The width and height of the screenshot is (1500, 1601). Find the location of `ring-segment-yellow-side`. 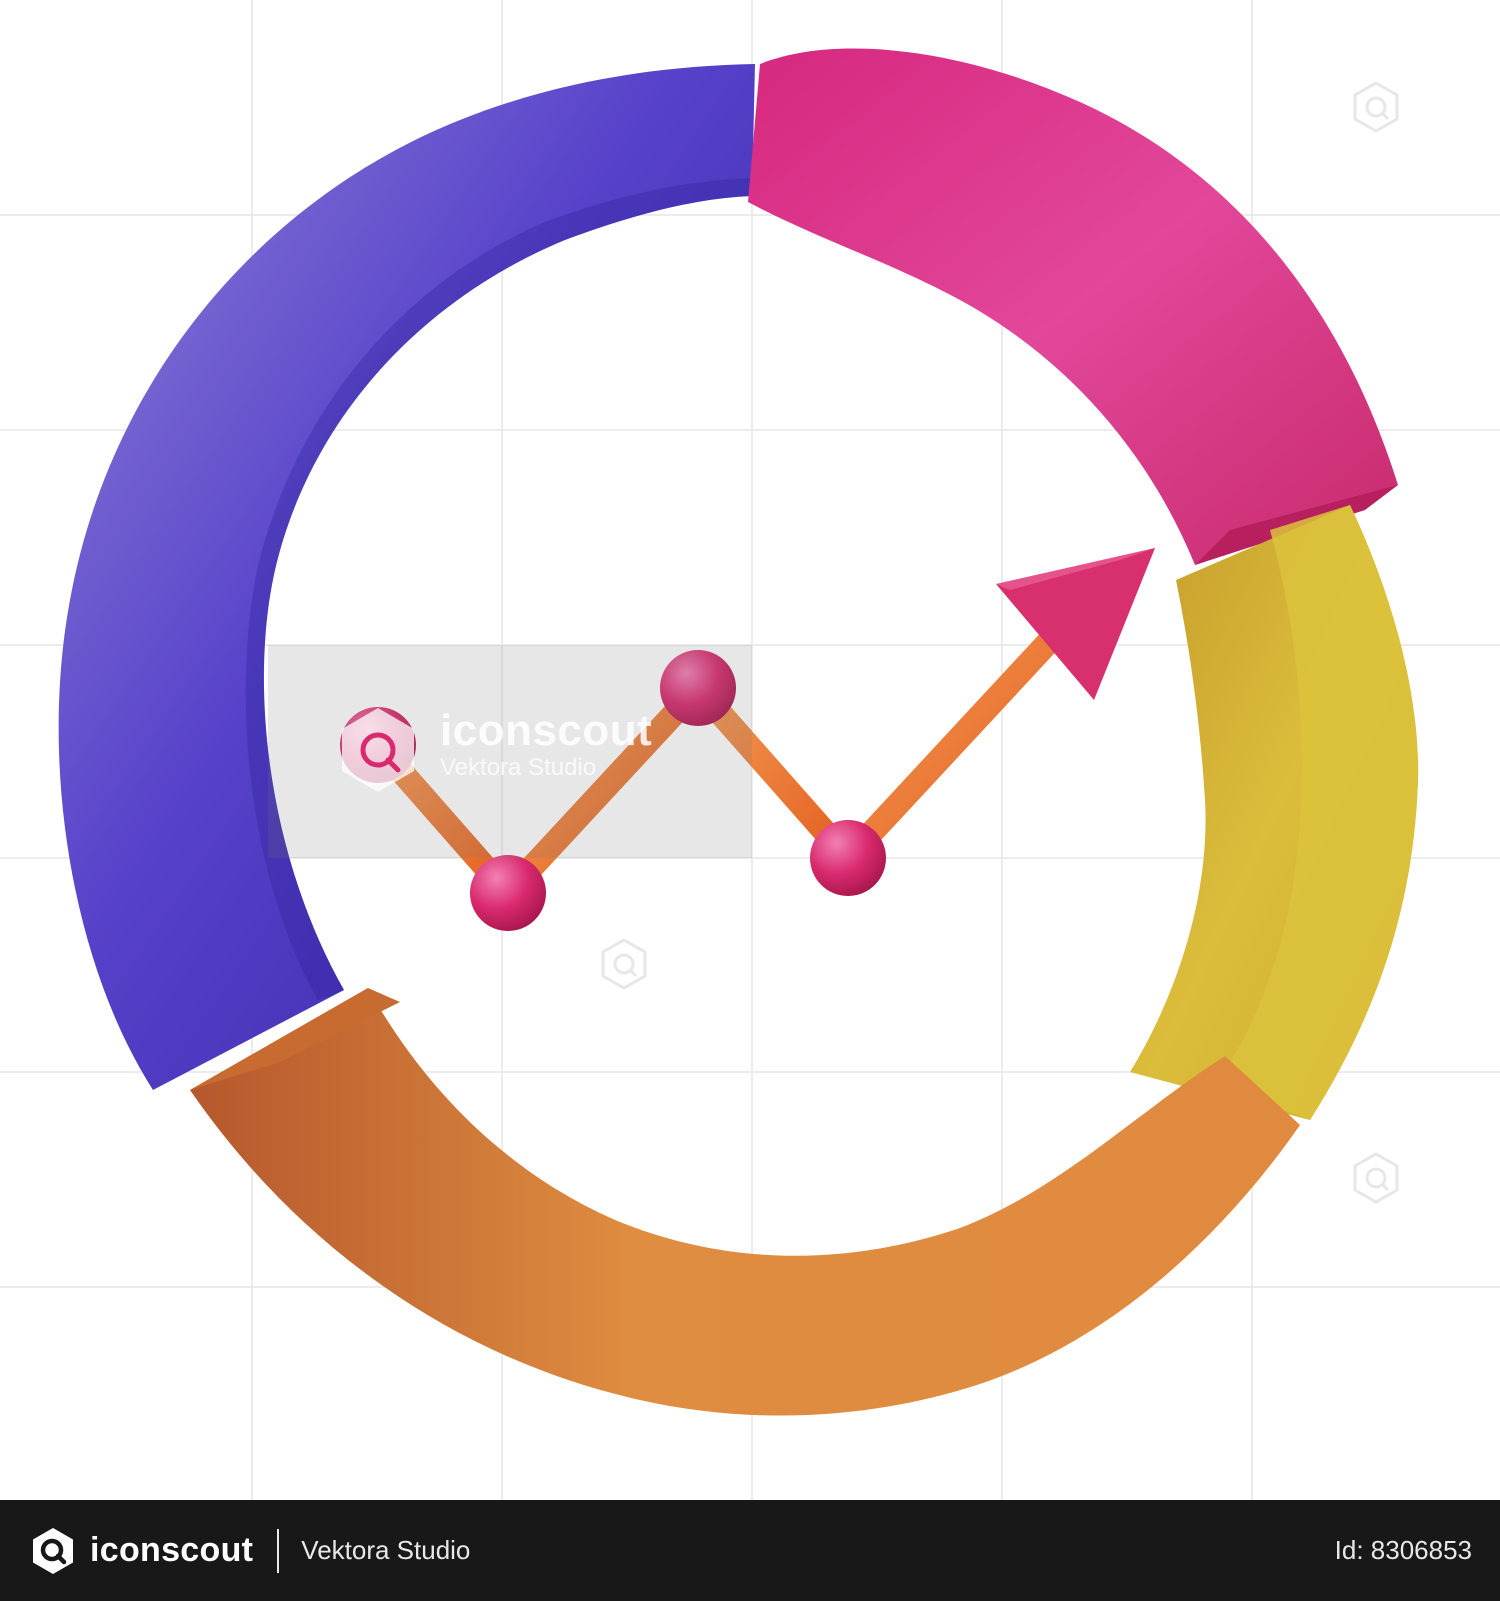

ring-segment-yellow-side is located at coordinates (1317, 812).